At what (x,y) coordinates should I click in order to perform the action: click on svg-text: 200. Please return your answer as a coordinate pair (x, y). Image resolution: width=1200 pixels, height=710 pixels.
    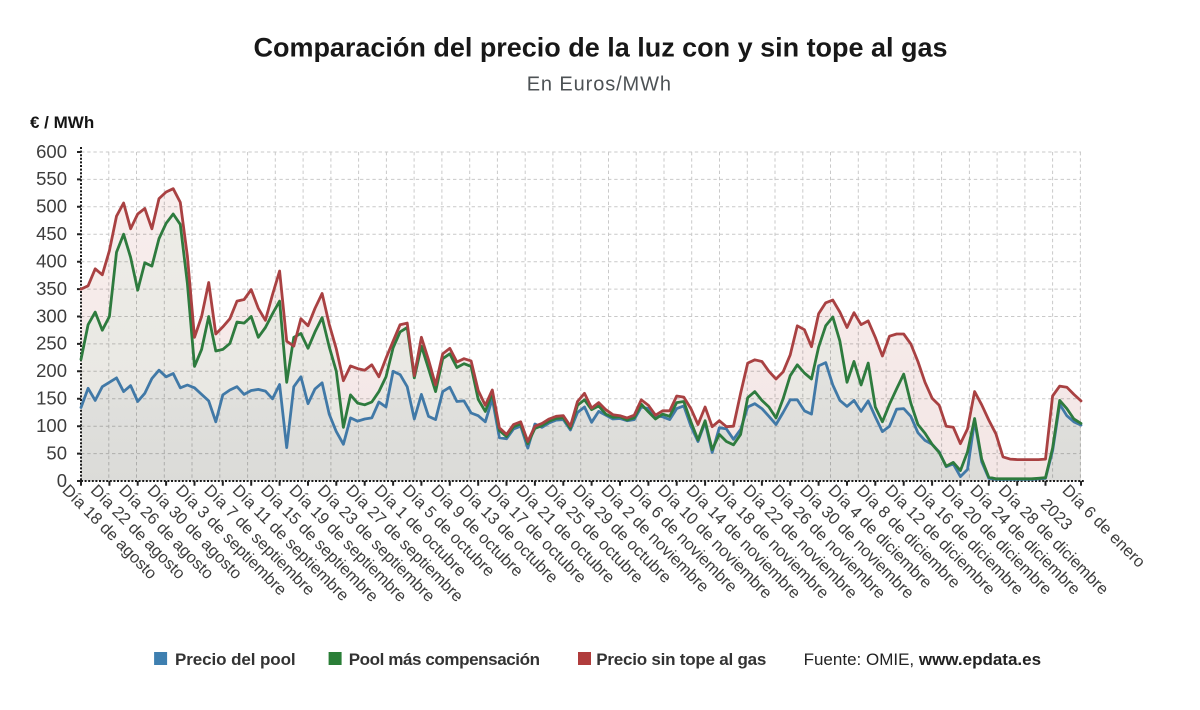
    Looking at the image, I should click on (51, 370).